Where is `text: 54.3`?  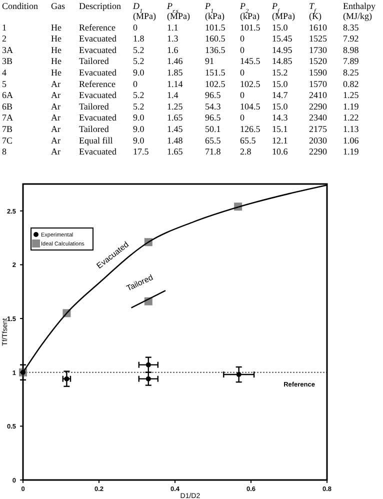
text: 54.3 is located at coordinates (213, 106).